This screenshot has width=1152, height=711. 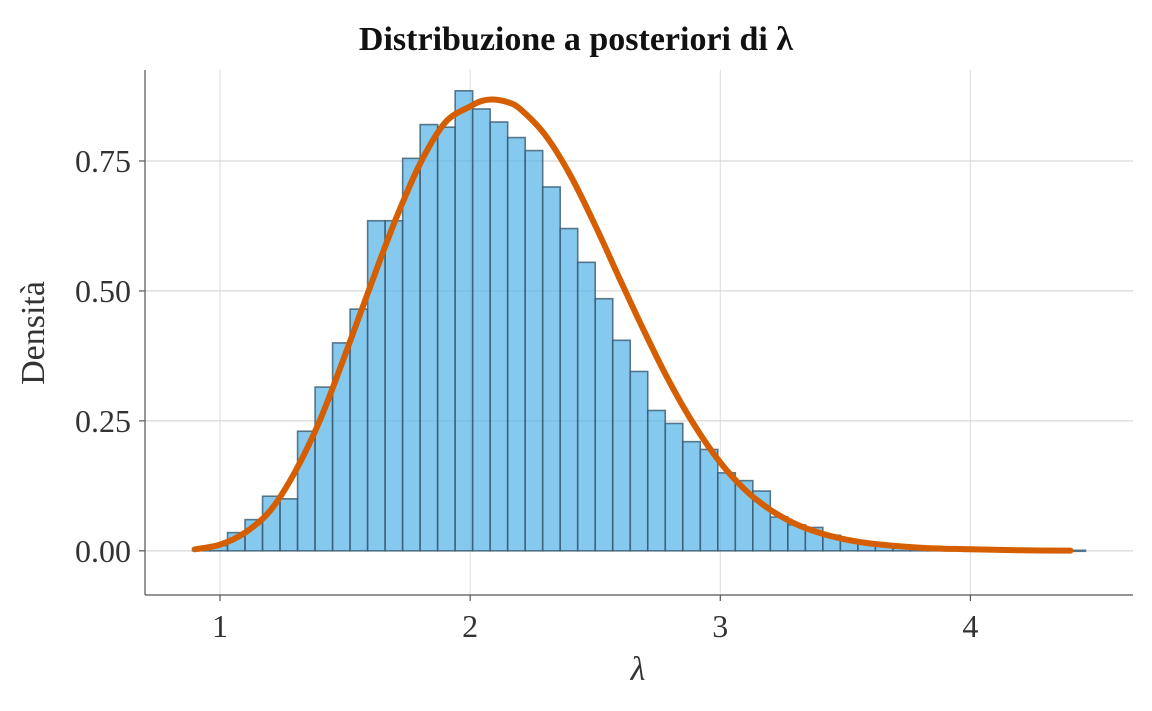 What do you see at coordinates (576, 39) in the screenshot?
I see `chart-title: Distribuzione a posteriori di λ` at bounding box center [576, 39].